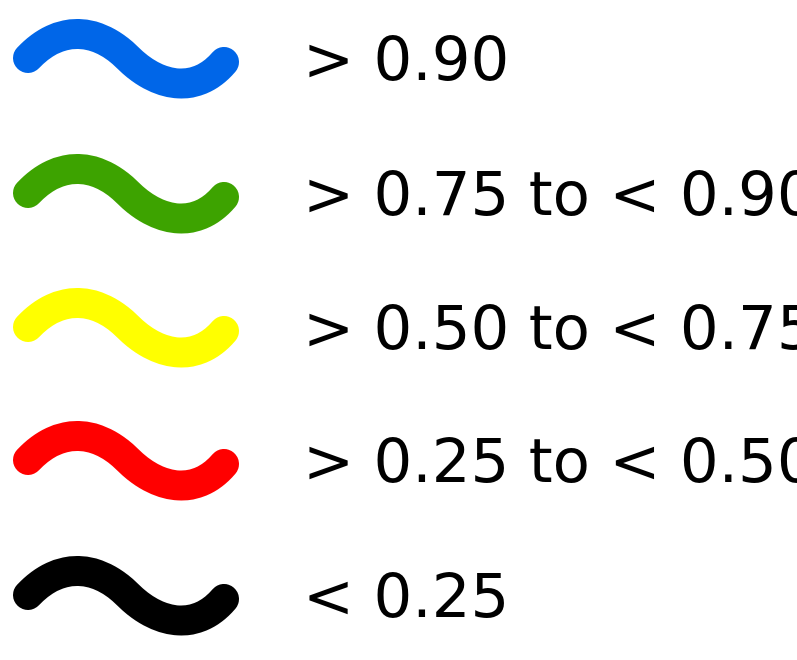 The width and height of the screenshot is (797, 660). What do you see at coordinates (550, 328) in the screenshot?
I see `legend-label: > 0.50 to < 0.75` at bounding box center [550, 328].